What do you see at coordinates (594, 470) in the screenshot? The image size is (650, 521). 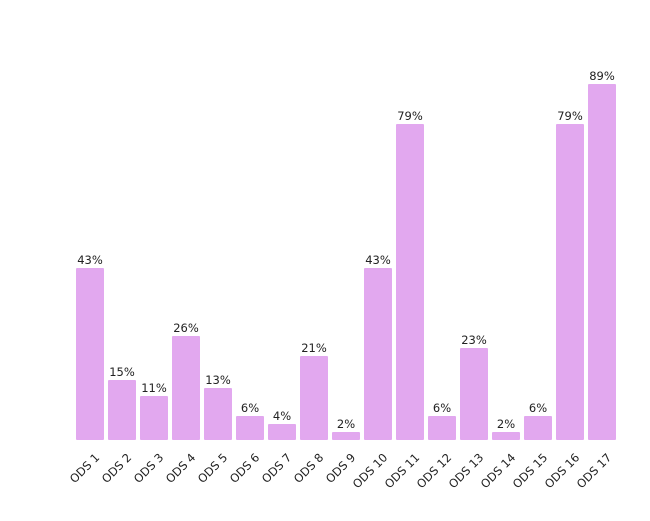 I see `x-tick-label-ods-17: ODS 17` at bounding box center [594, 470].